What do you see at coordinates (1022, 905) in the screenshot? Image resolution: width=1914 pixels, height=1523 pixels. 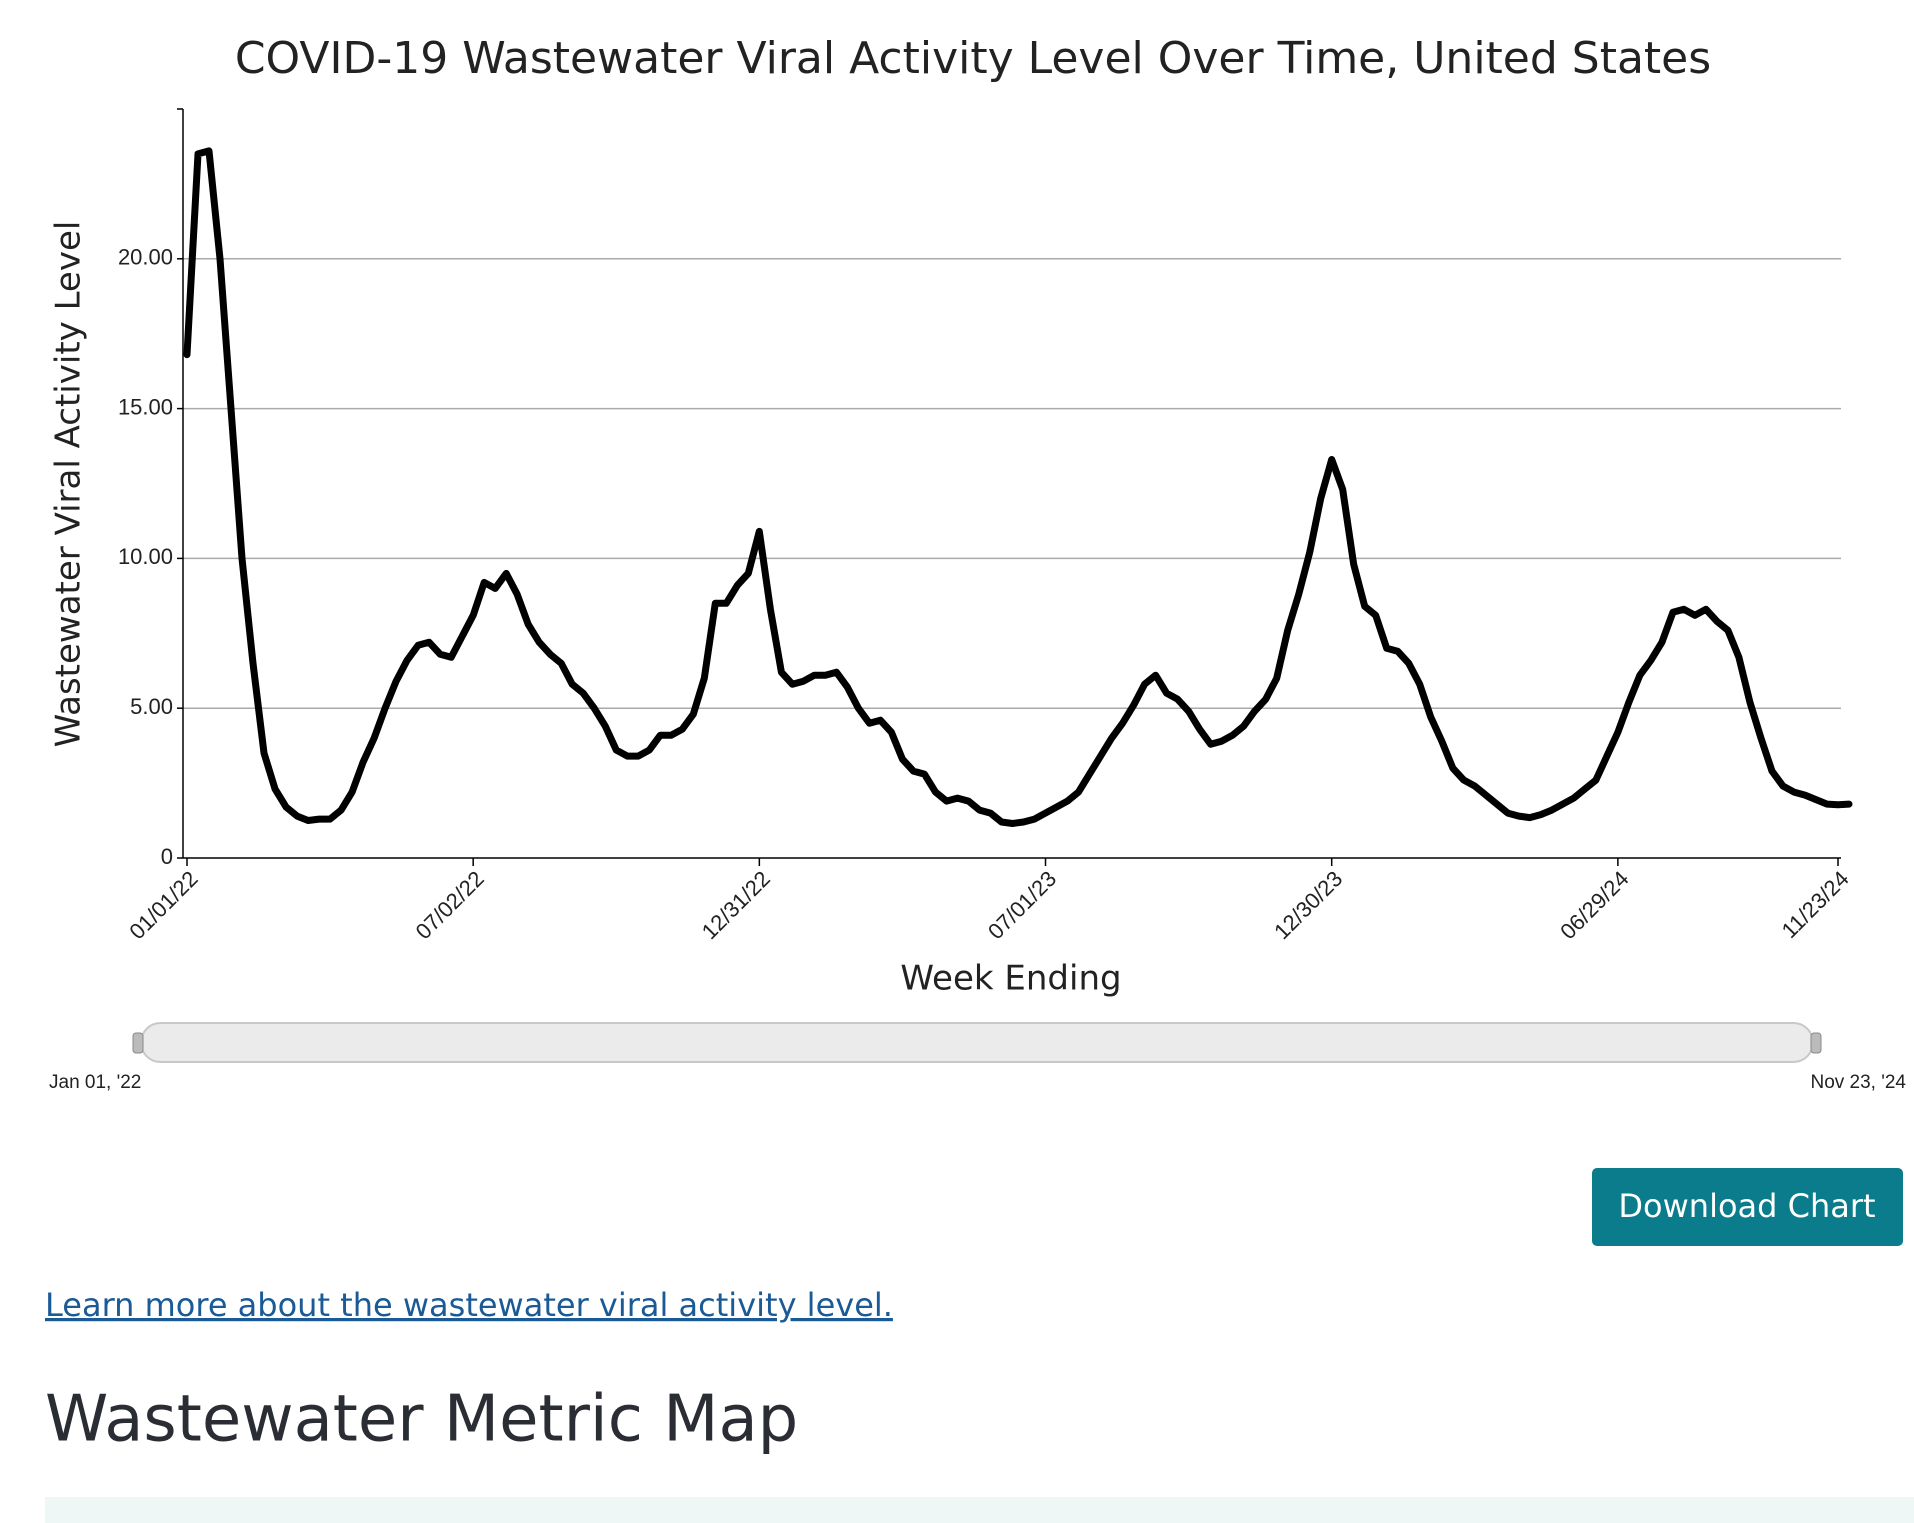 I see `x-tick-label: 07/01/23` at bounding box center [1022, 905].